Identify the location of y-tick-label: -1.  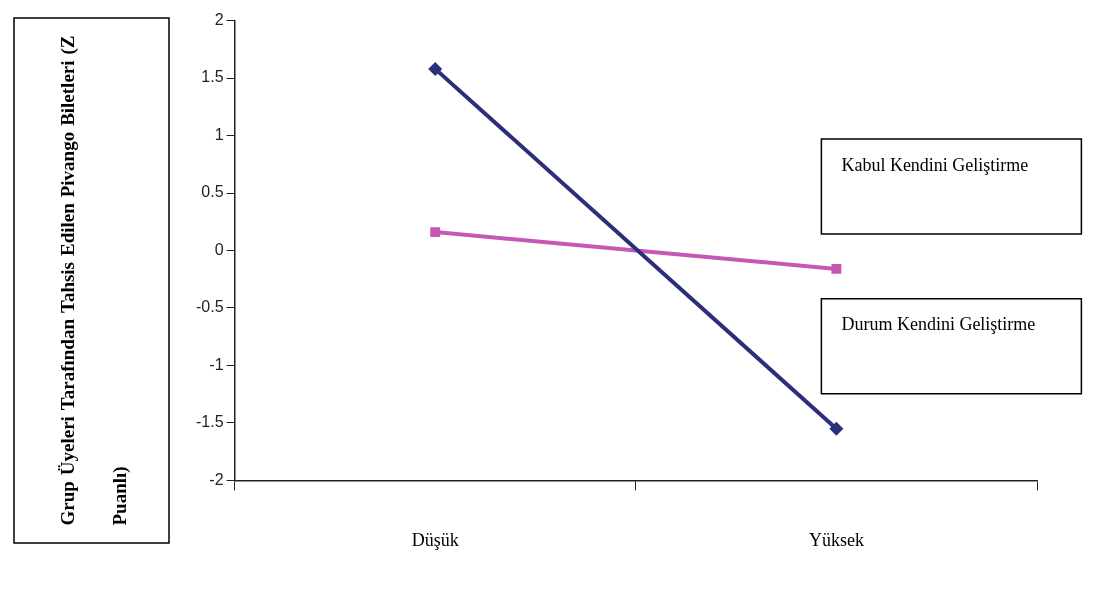
(216, 364).